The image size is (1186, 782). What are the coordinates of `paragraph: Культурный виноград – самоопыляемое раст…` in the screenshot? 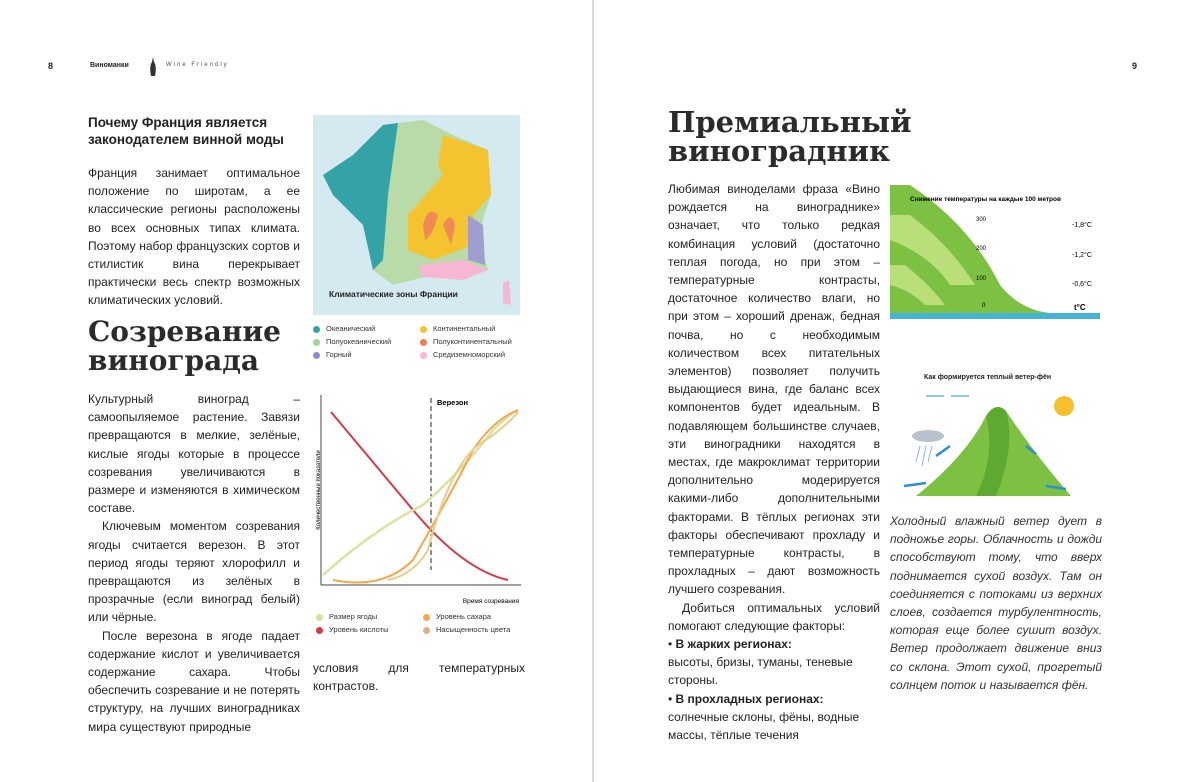 It's located at (194, 454).